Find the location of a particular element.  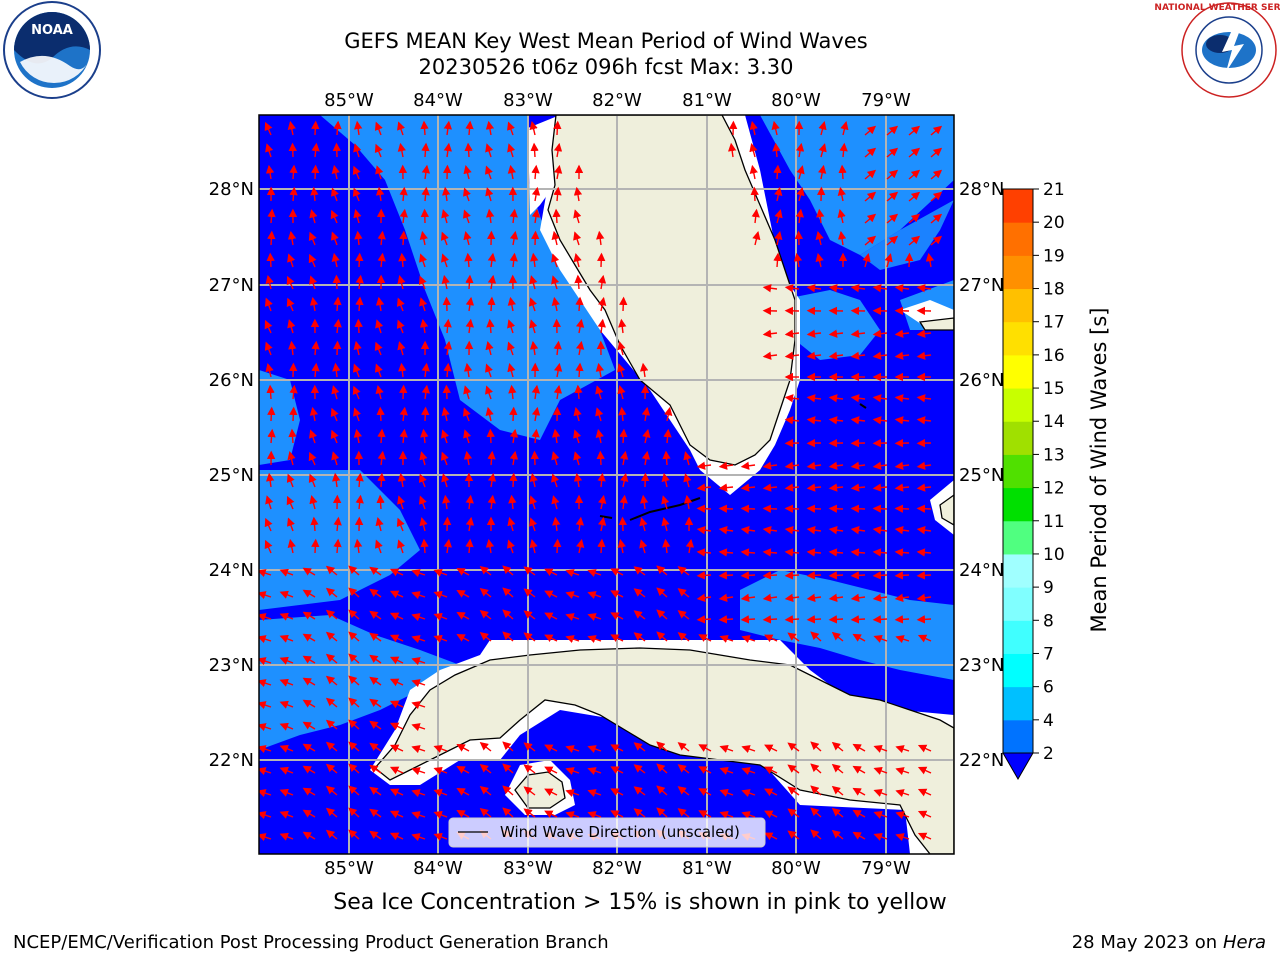

lat-tick-right: 23°N is located at coordinates (981, 665).